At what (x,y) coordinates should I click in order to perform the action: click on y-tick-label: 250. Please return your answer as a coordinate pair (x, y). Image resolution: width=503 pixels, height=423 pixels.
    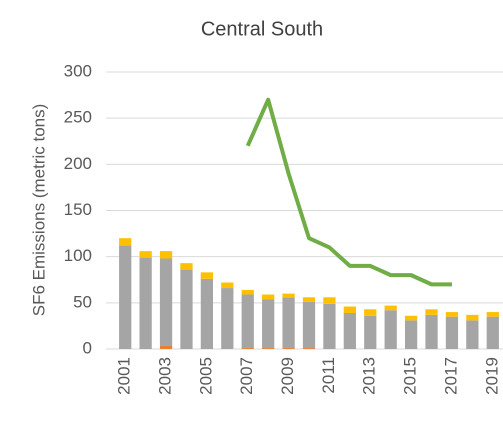
    Looking at the image, I should click on (78, 117).